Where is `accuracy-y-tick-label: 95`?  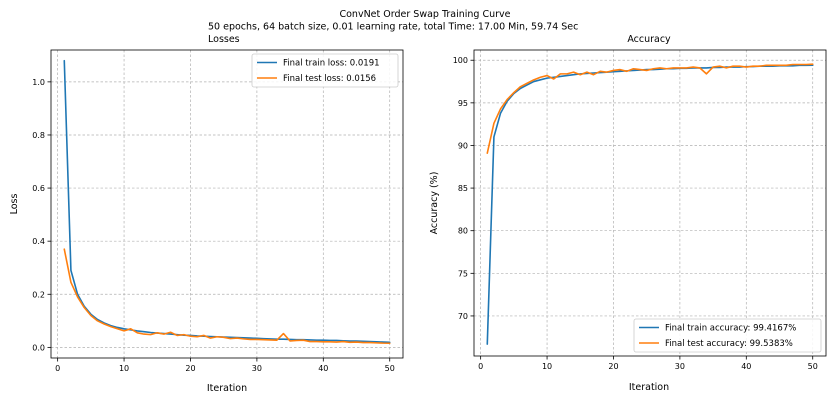 accuracy-y-tick-label: 95 is located at coordinates (463, 103).